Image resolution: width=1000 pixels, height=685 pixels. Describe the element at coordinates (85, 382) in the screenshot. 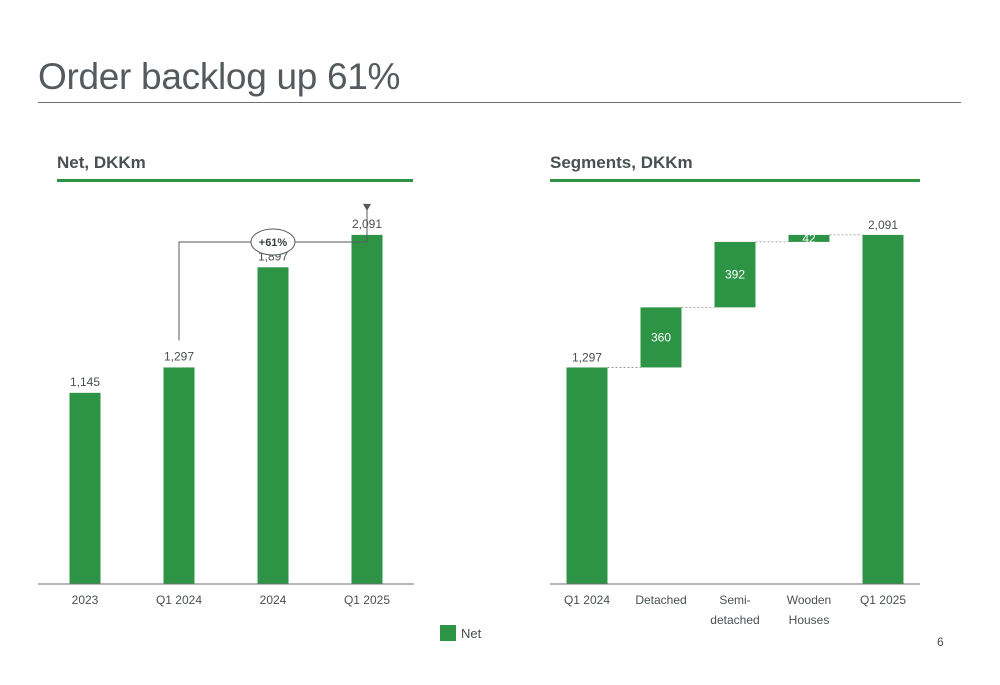

I see `data-label: 1,145` at that location.